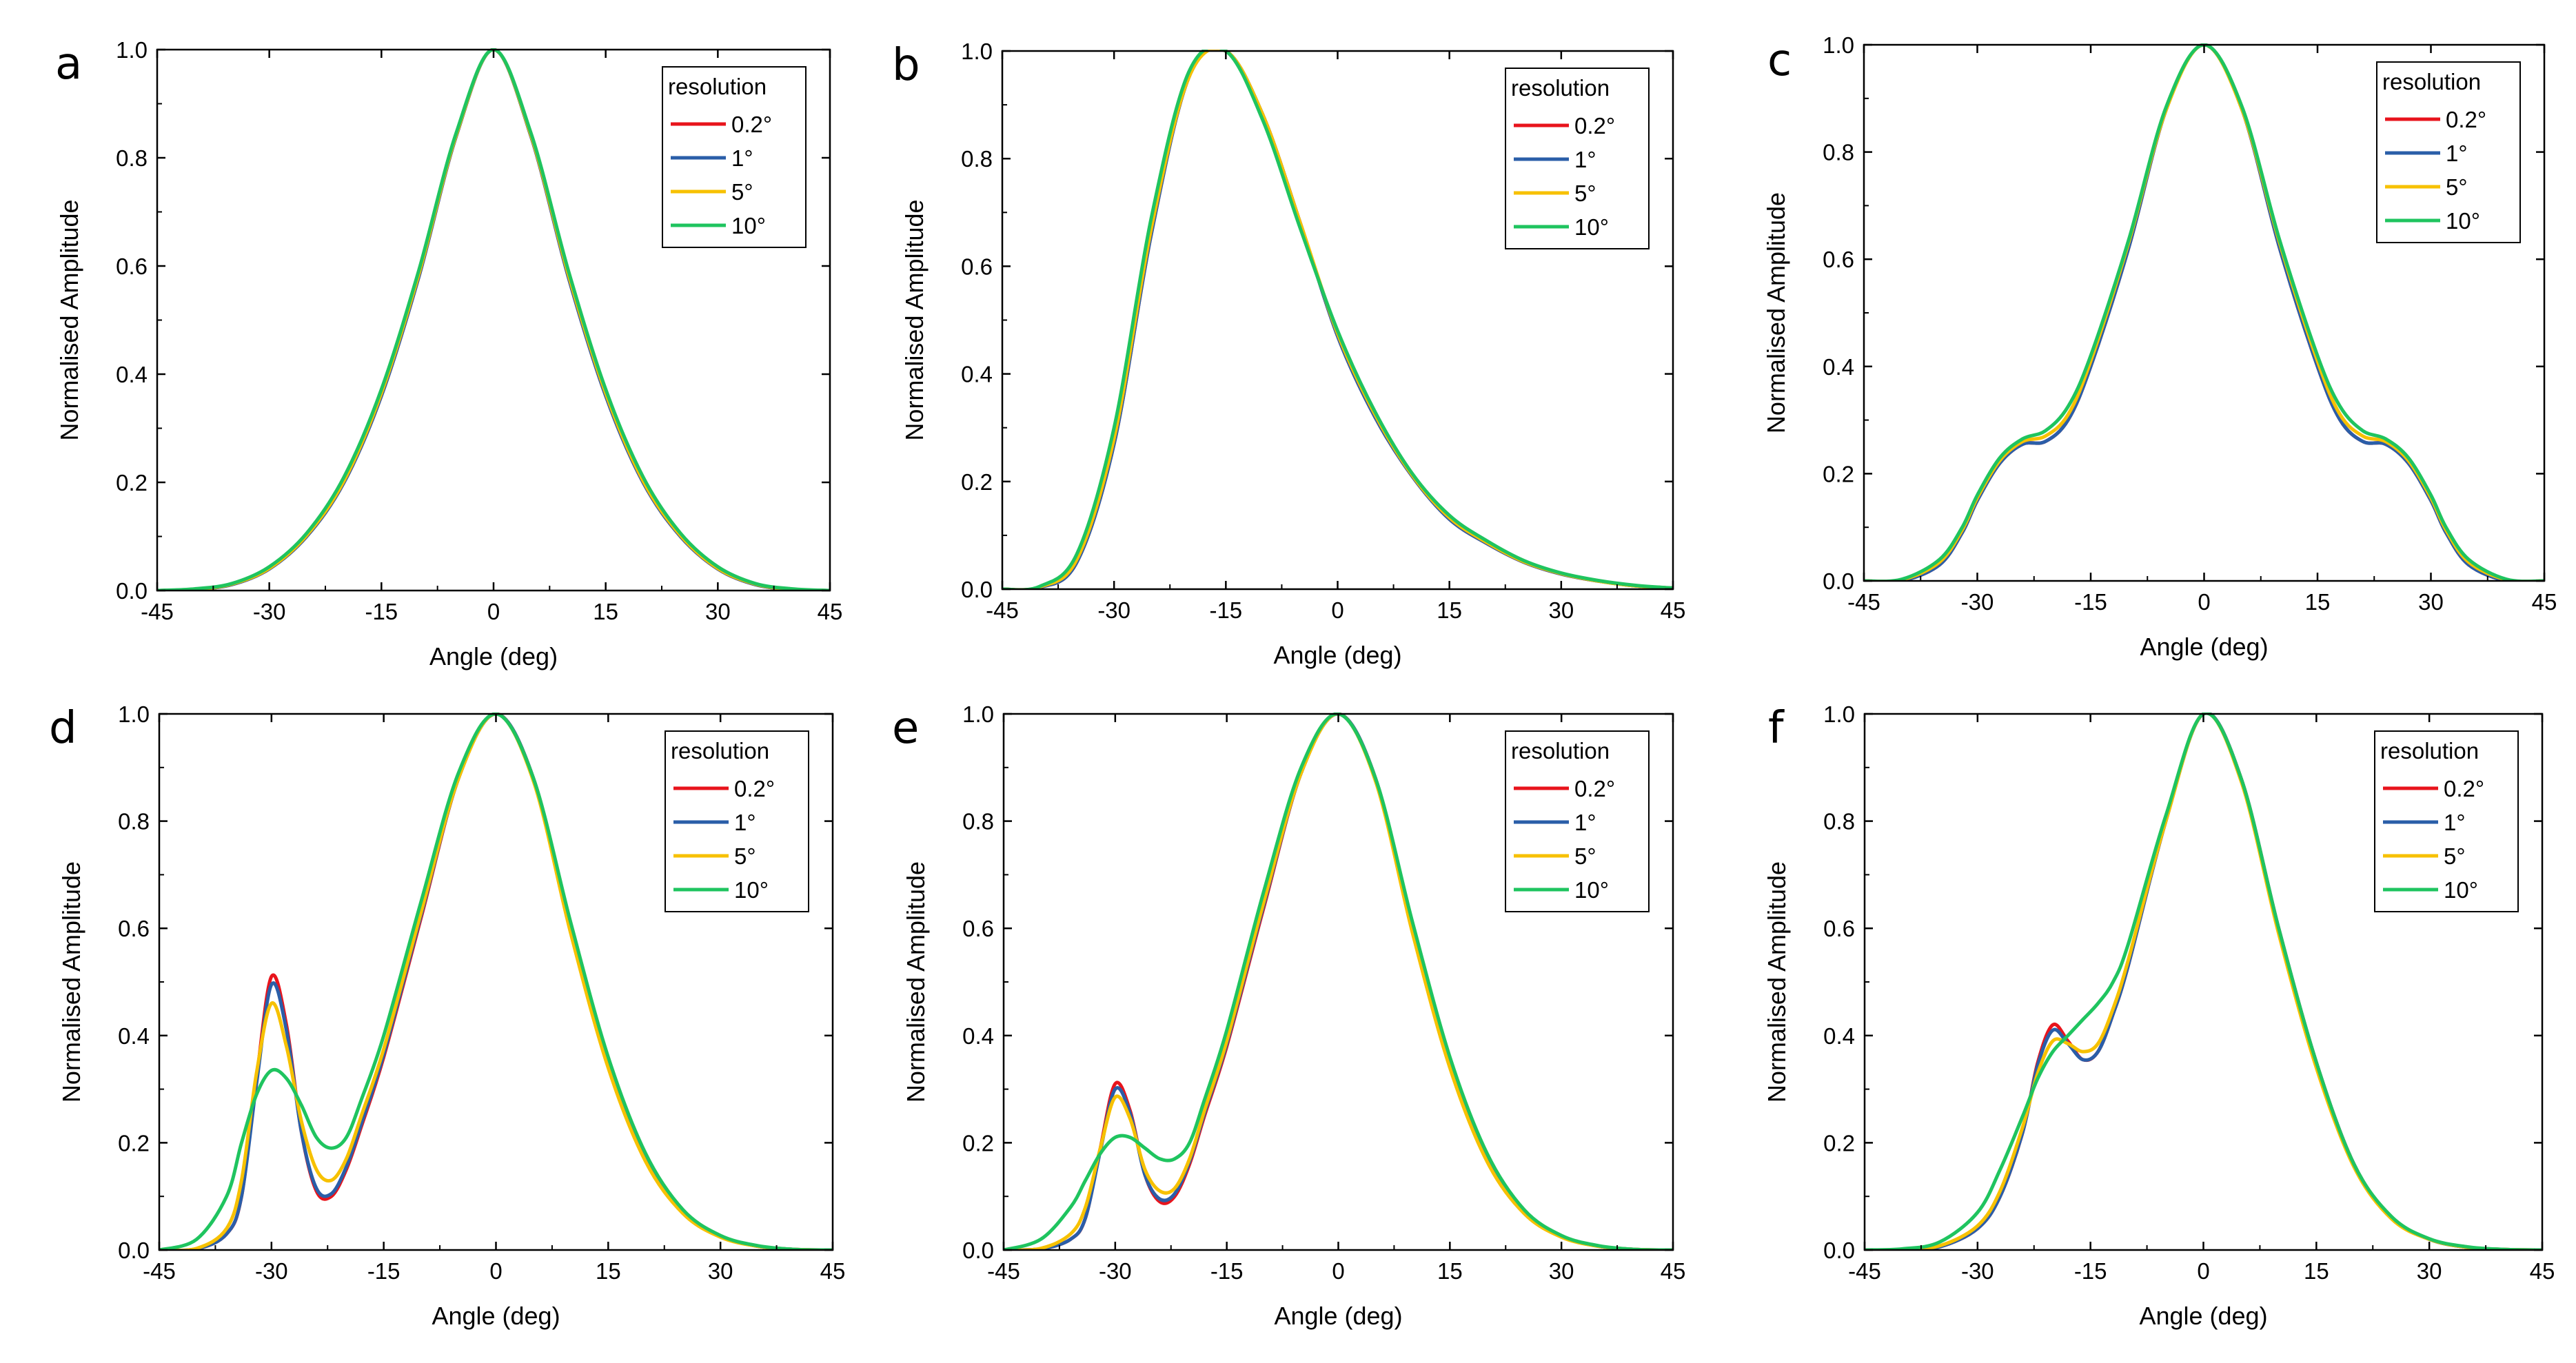  I want to click on panel-letter: c, so click(1779, 60).